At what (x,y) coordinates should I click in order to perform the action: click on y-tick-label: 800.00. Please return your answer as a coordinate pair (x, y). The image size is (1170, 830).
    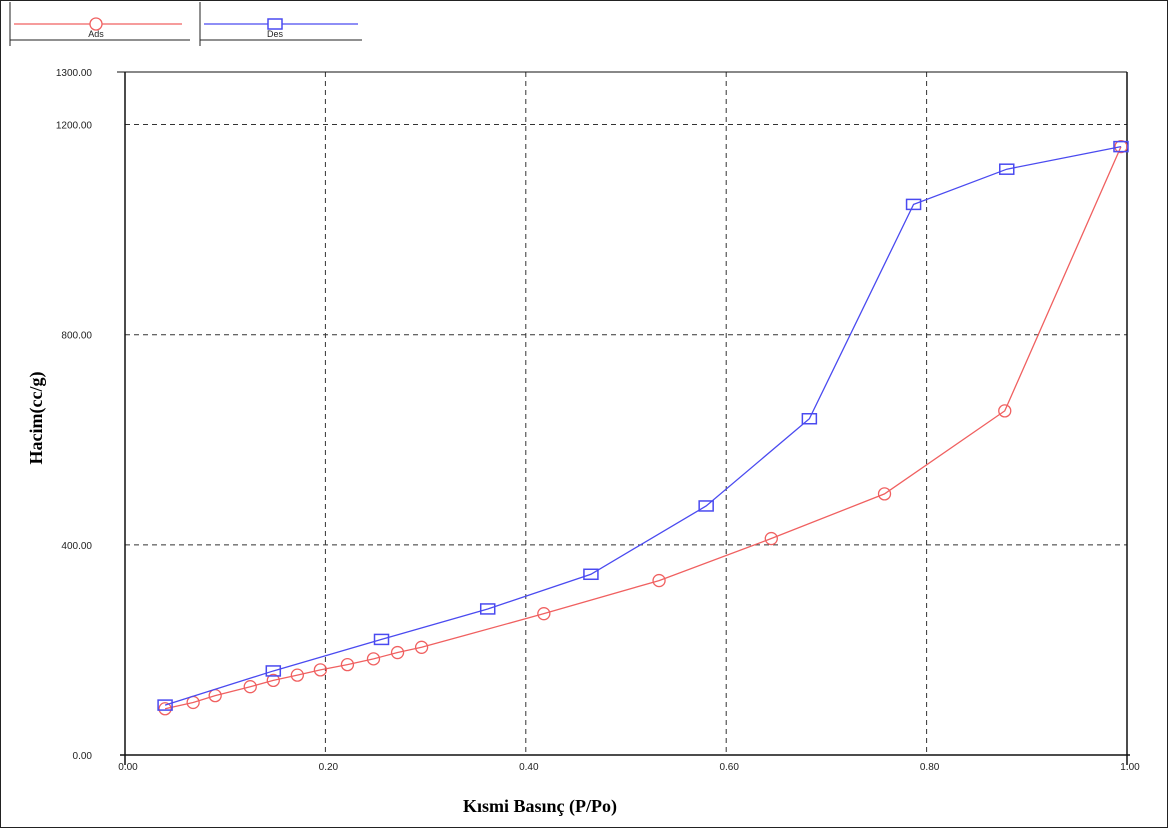
    Looking at the image, I should click on (76, 336).